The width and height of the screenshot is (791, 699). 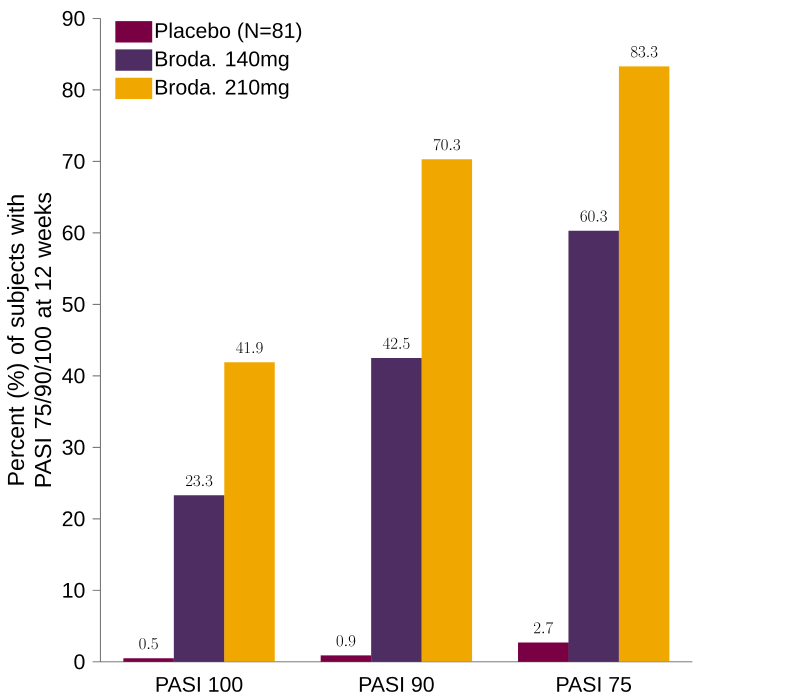 I want to click on data-label: 41 .9, so click(x=249, y=348).